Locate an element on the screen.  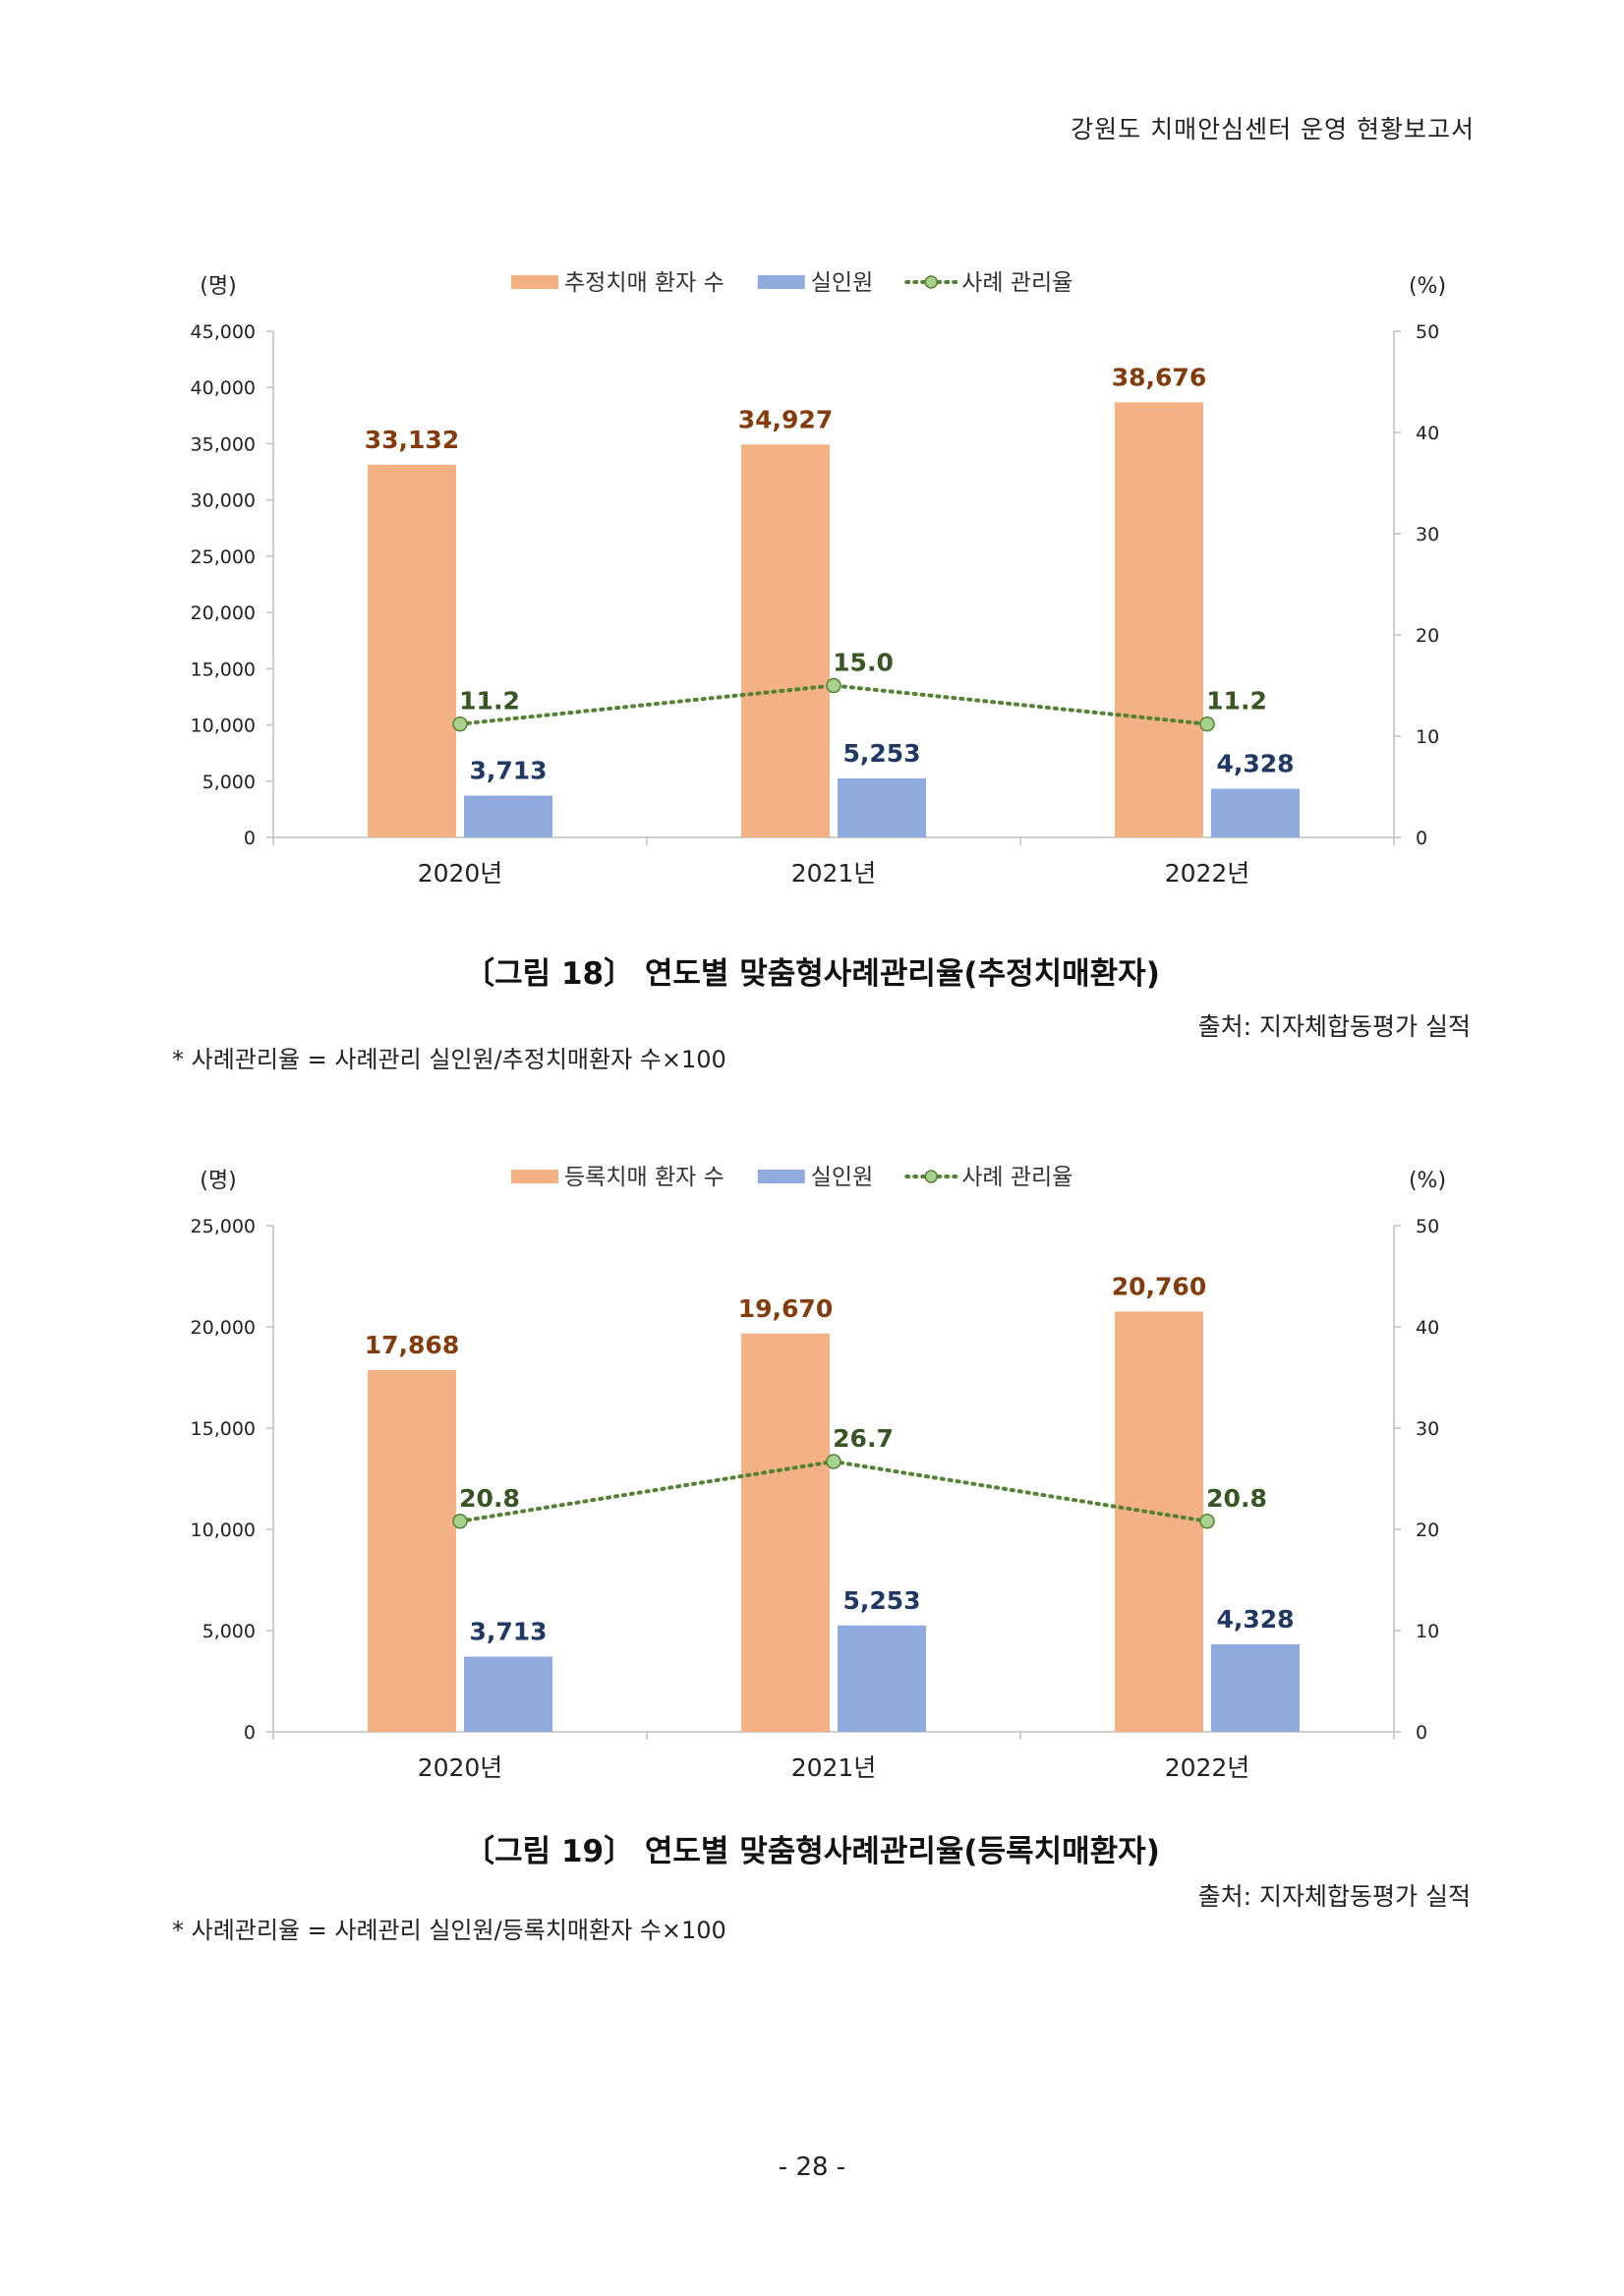
left-tick-label-c0: 0 is located at coordinates (250, 839).